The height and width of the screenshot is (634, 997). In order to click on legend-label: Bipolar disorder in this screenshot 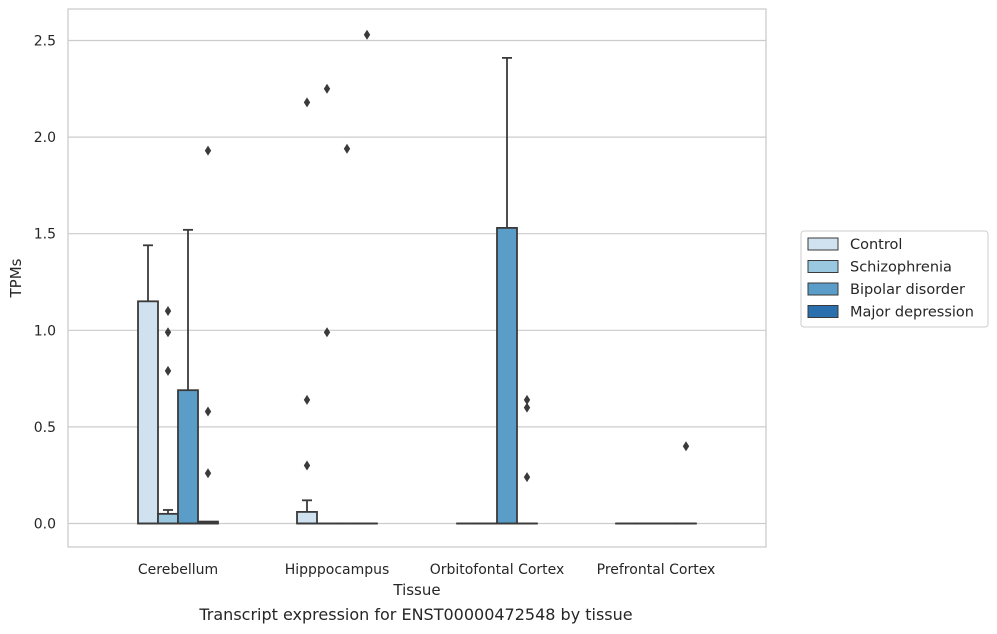, I will do `click(907, 290)`.